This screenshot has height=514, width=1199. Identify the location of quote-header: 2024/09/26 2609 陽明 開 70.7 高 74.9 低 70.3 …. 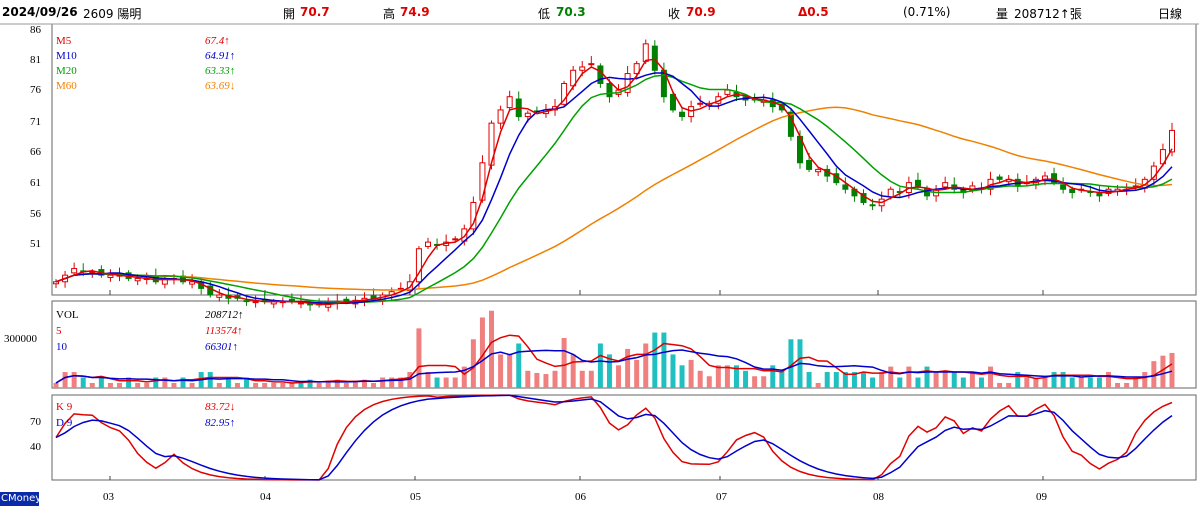
(599, 12).